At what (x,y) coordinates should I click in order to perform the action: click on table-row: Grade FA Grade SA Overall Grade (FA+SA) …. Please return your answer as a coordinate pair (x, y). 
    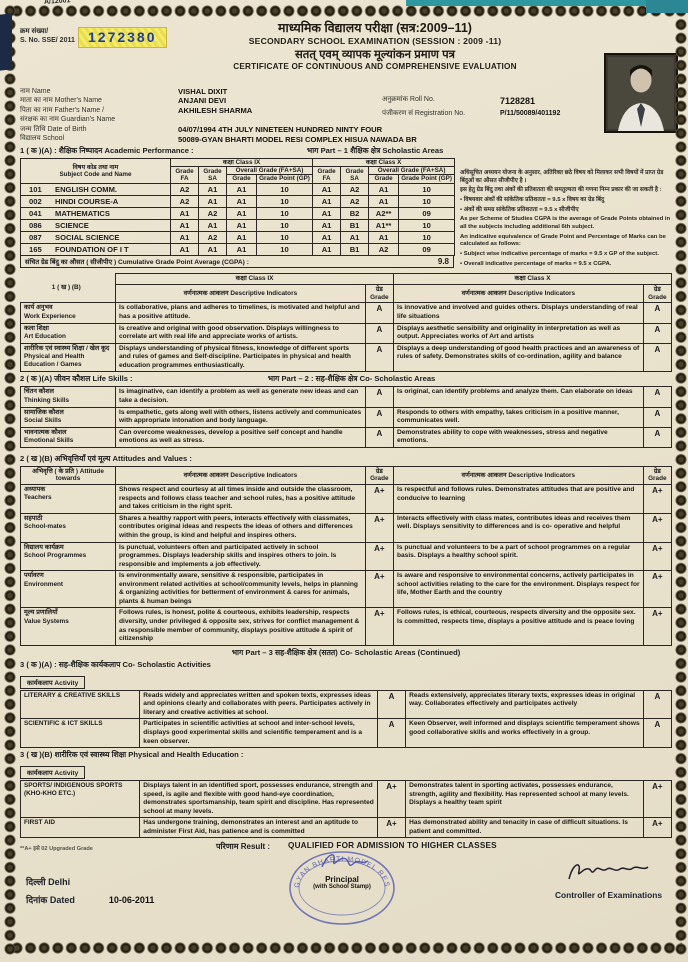
    Looking at the image, I should click on (238, 175).